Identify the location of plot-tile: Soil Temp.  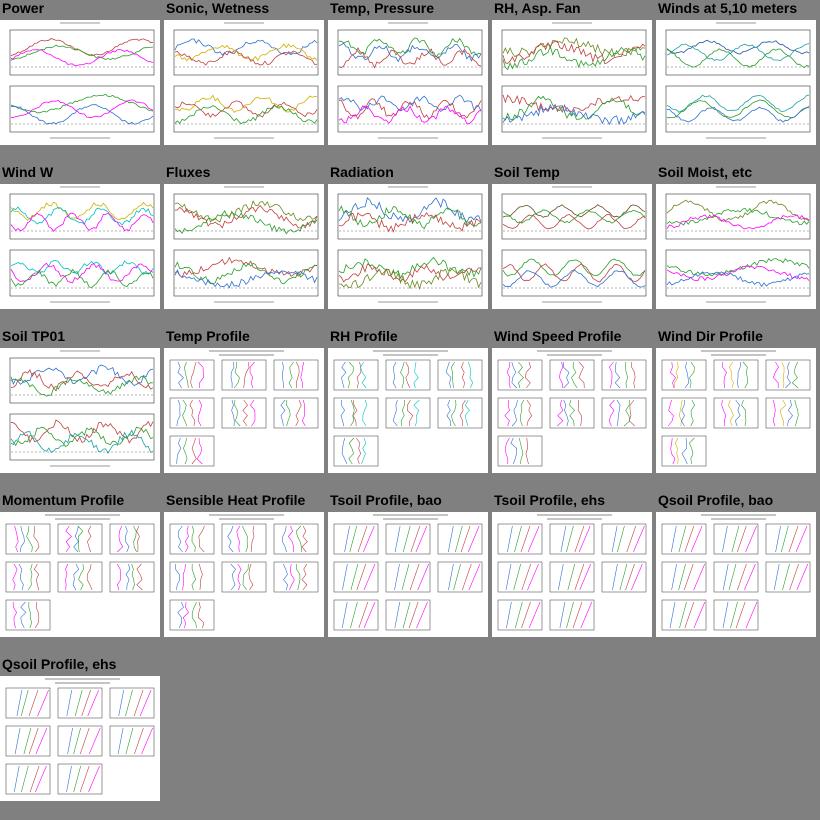
(572, 244).